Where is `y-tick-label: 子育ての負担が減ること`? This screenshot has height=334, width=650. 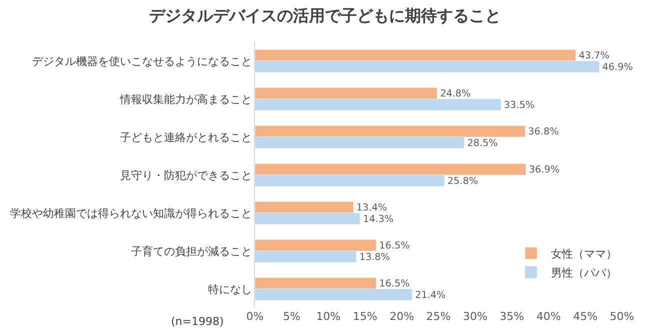 y-tick-label: 子育ての負担が減ること is located at coordinates (191, 251).